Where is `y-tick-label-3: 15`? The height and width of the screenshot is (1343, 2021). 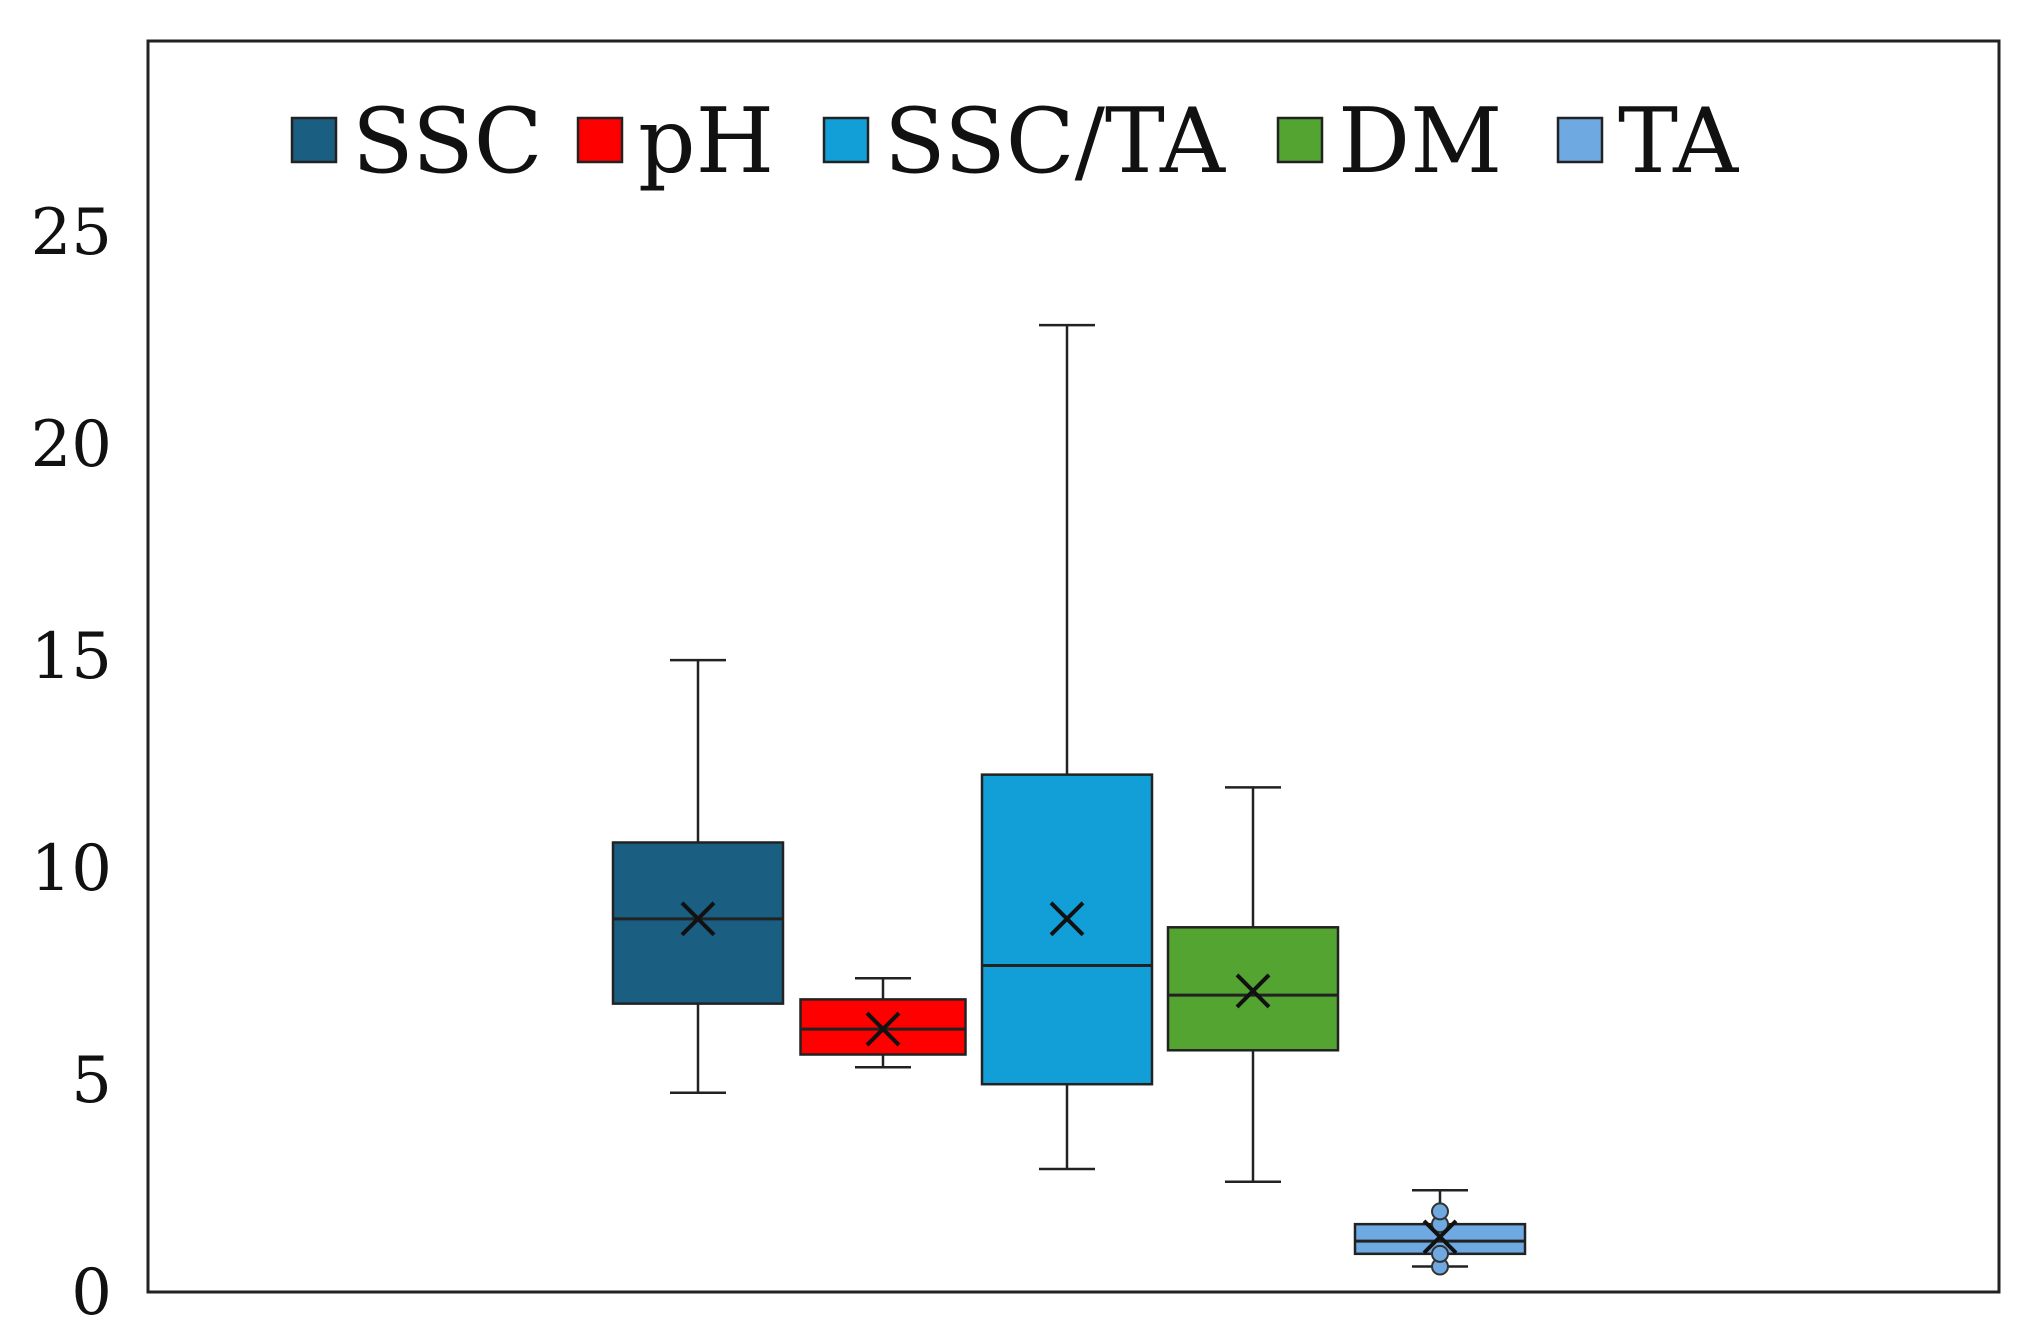
y-tick-label-3: 15 is located at coordinates (71, 657).